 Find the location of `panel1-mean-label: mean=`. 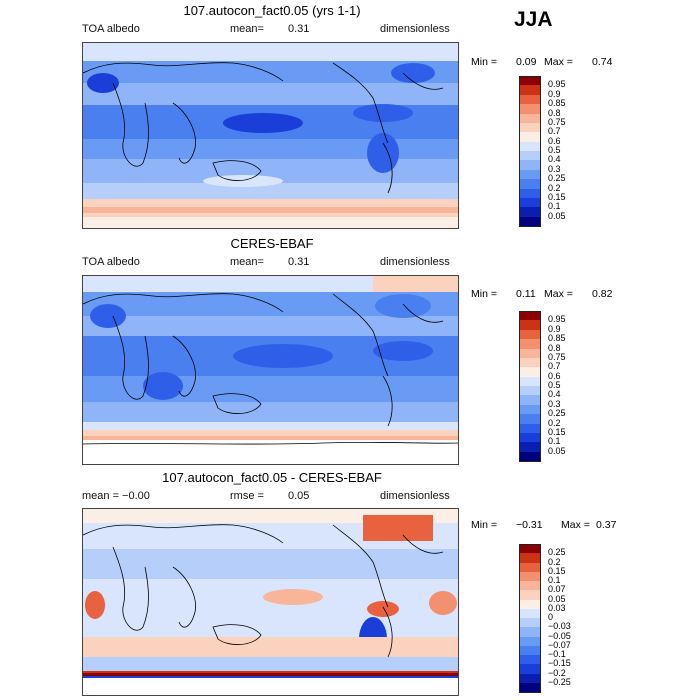

panel1-mean-label: mean= is located at coordinates (247, 29).